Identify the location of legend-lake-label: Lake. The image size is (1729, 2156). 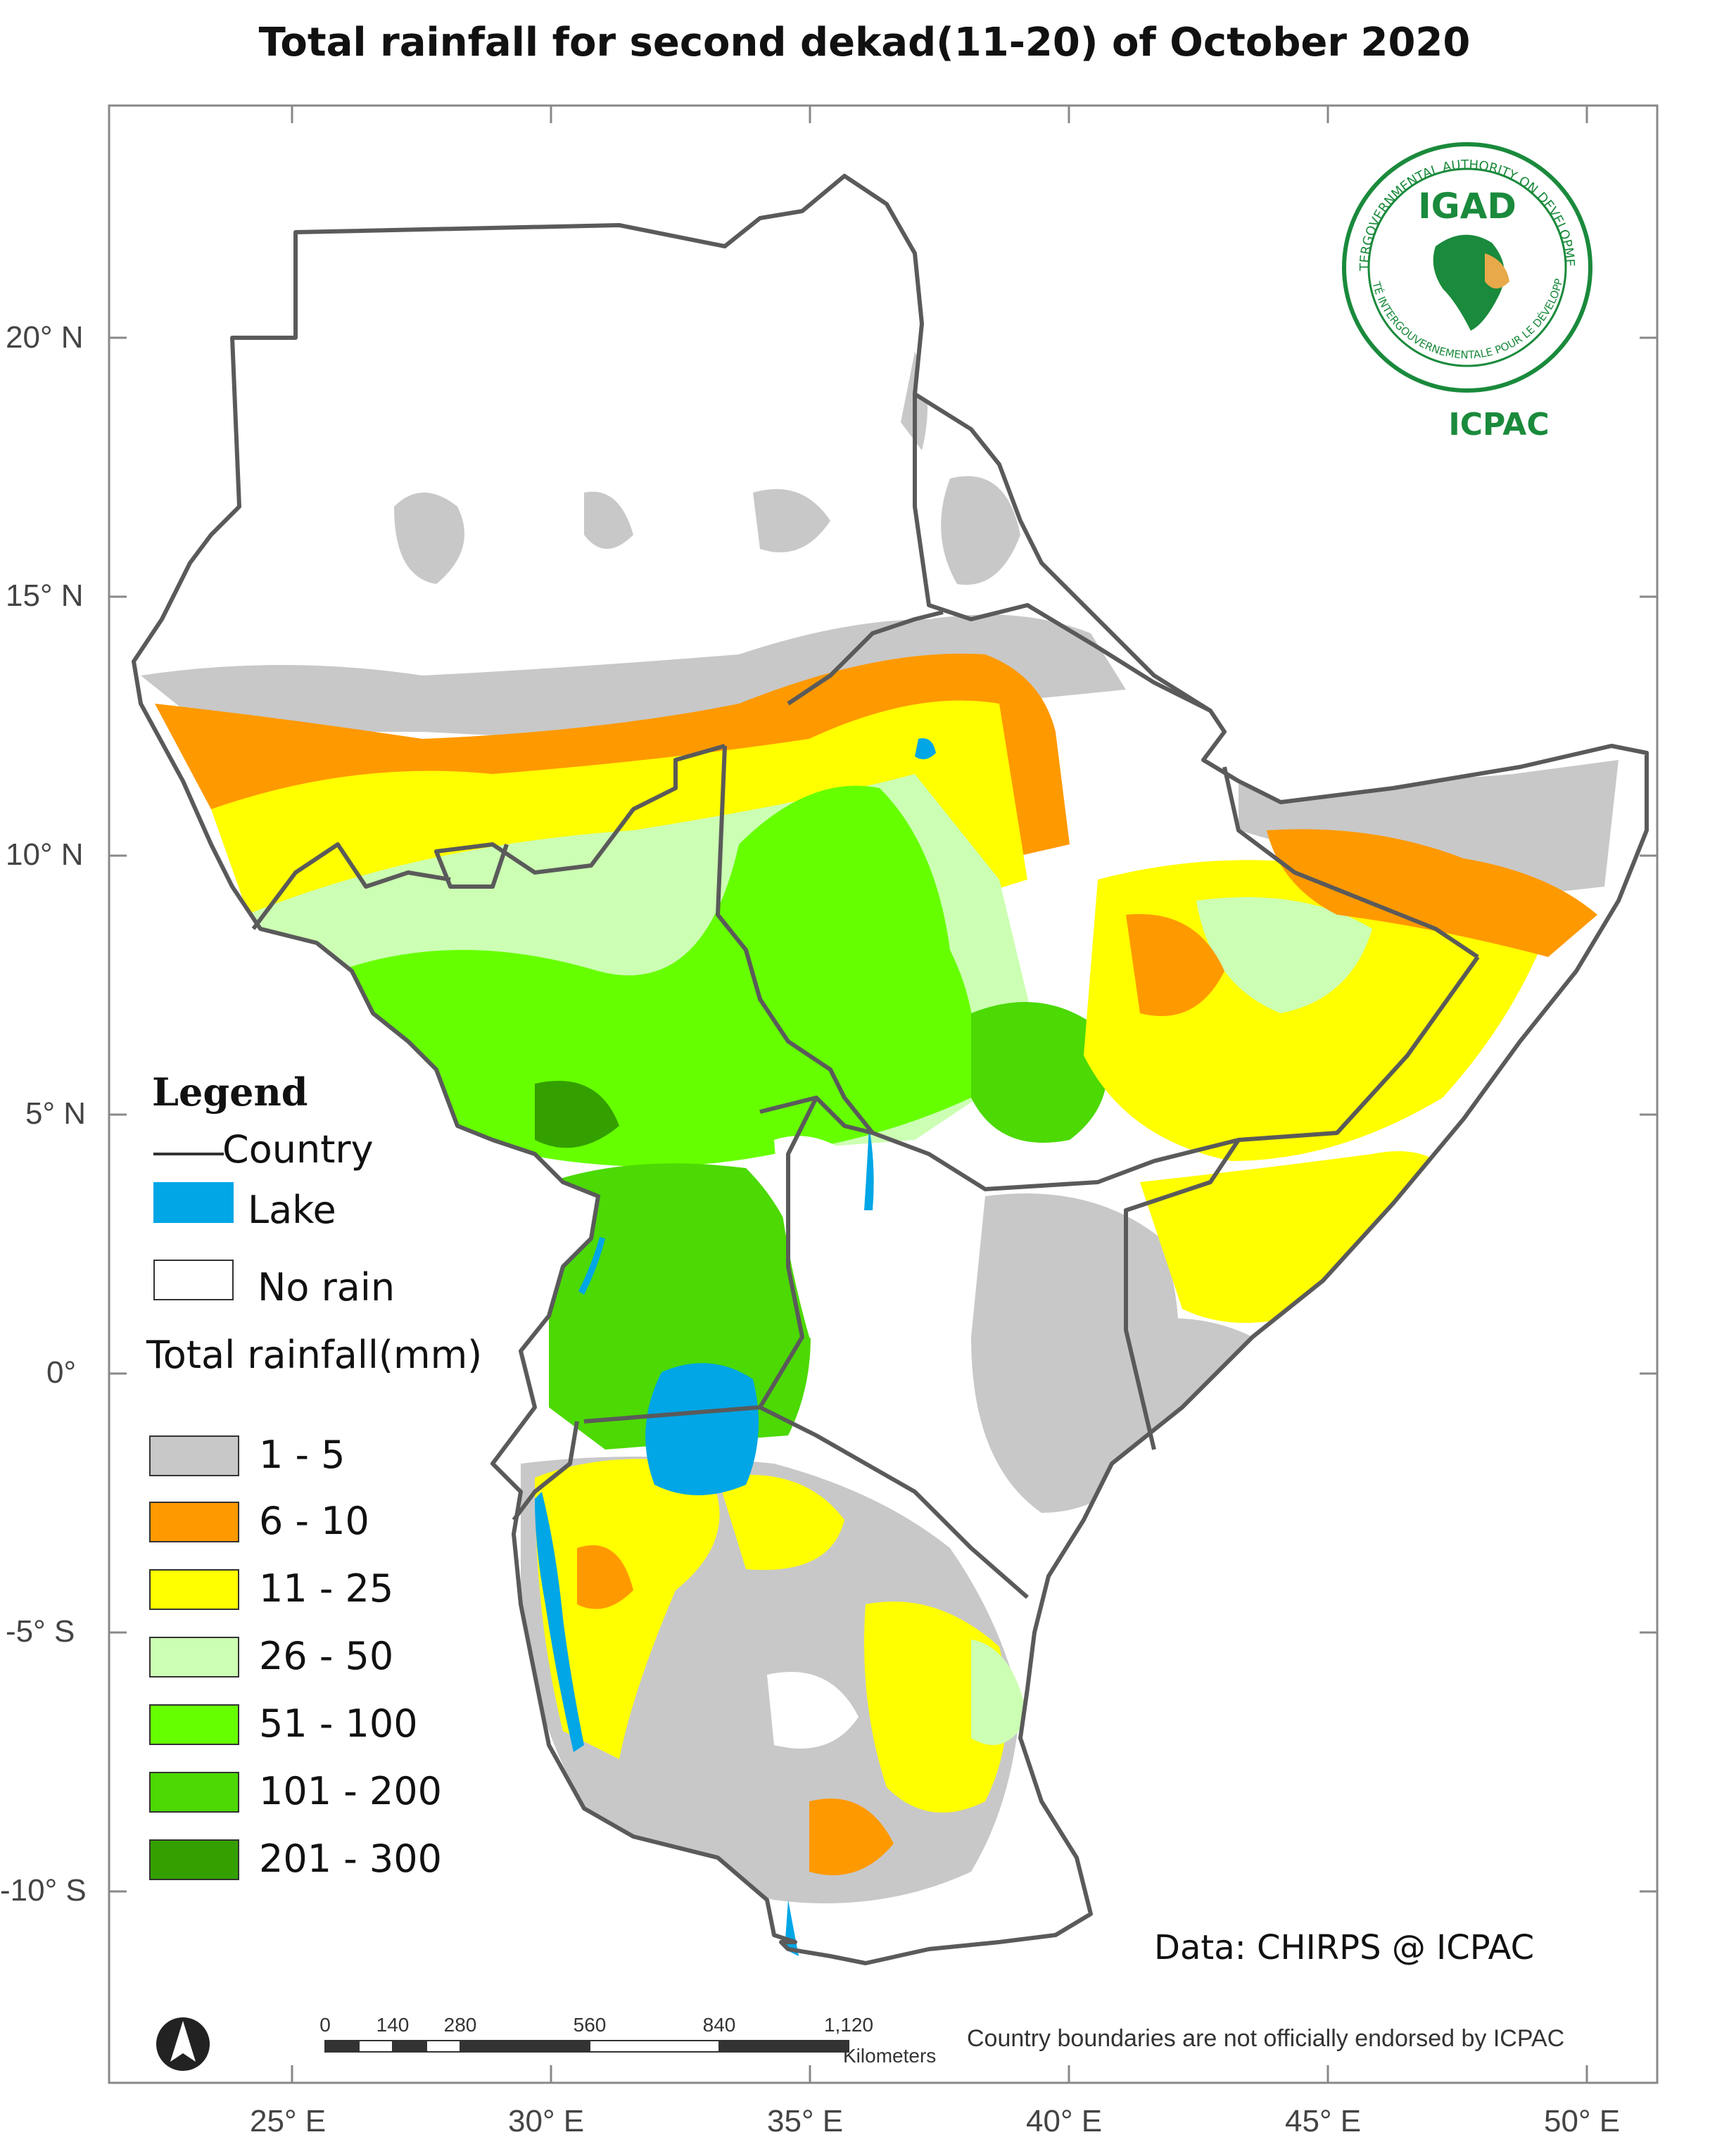
(292, 1210).